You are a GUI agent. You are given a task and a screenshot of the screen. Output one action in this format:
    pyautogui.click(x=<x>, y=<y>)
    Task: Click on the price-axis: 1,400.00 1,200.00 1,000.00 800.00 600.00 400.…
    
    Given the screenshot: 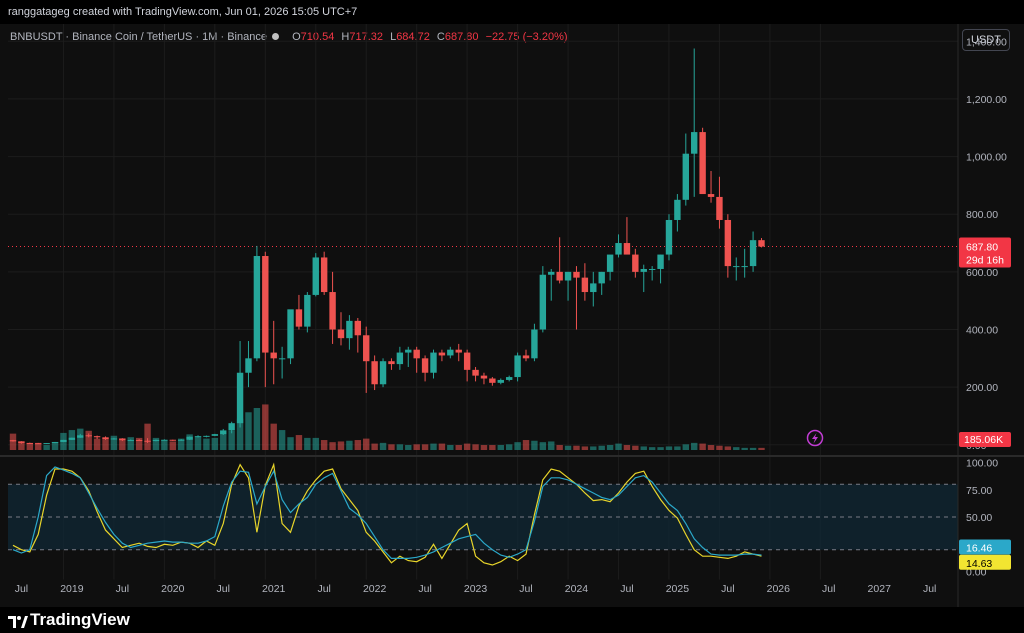 What is the action you would take?
    pyautogui.click(x=982, y=315)
    